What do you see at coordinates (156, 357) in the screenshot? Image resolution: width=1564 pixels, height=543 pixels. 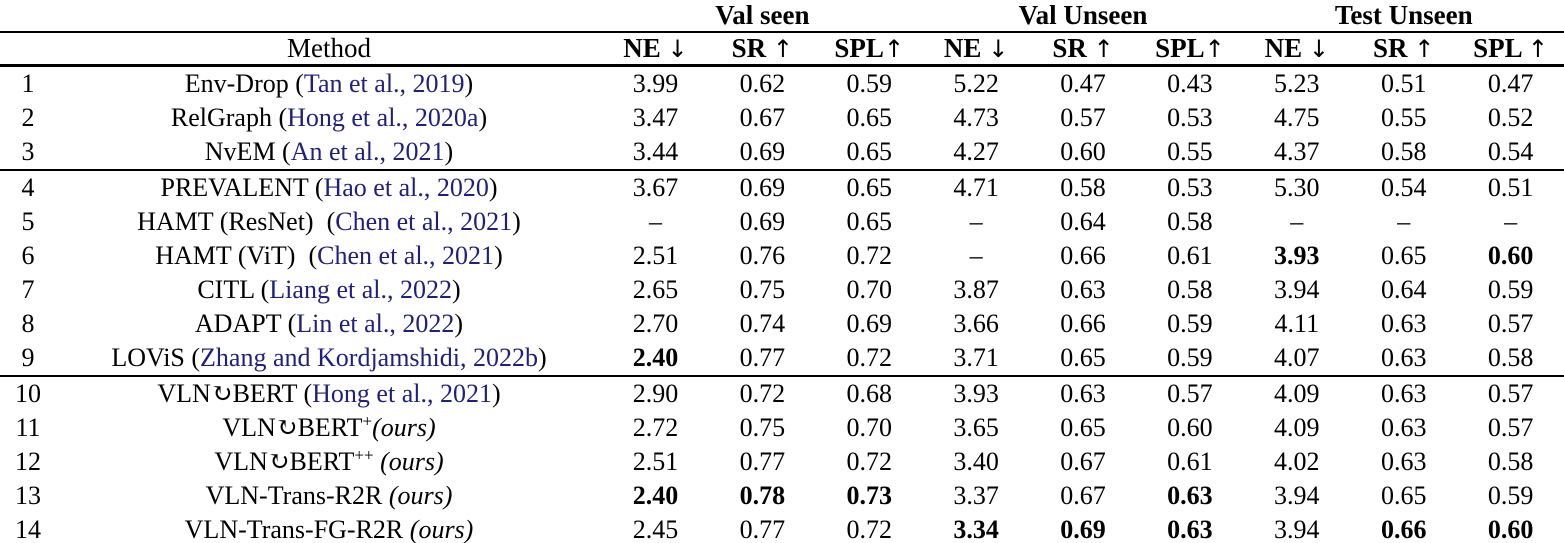 I see `method-text: LOViS (` at bounding box center [156, 357].